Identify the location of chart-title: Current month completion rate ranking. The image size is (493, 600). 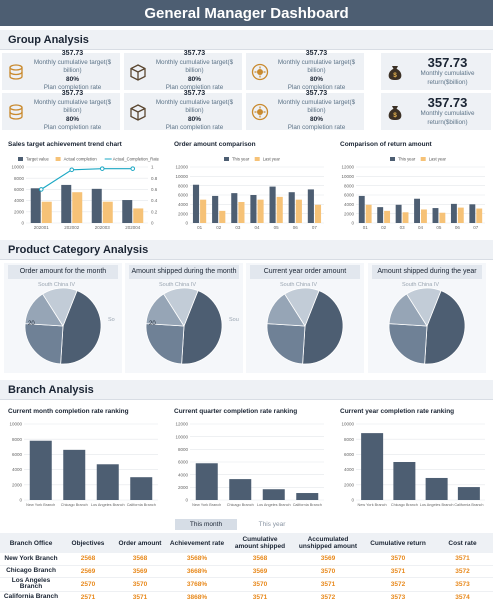
(68, 411).